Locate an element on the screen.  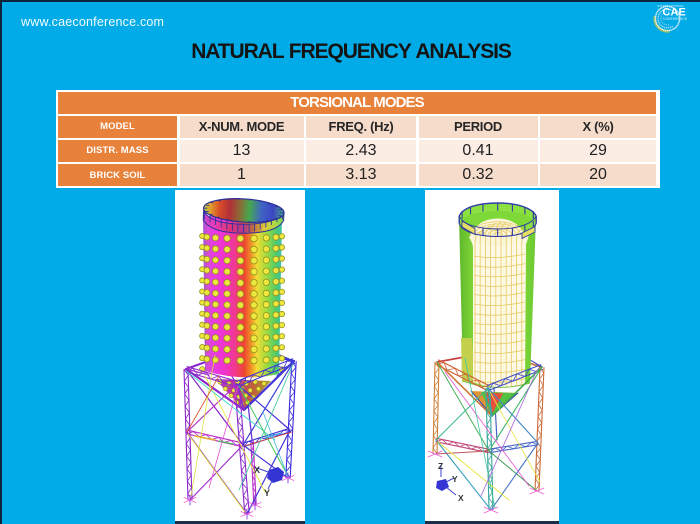
svg-text: Z is located at coordinates (440, 466).